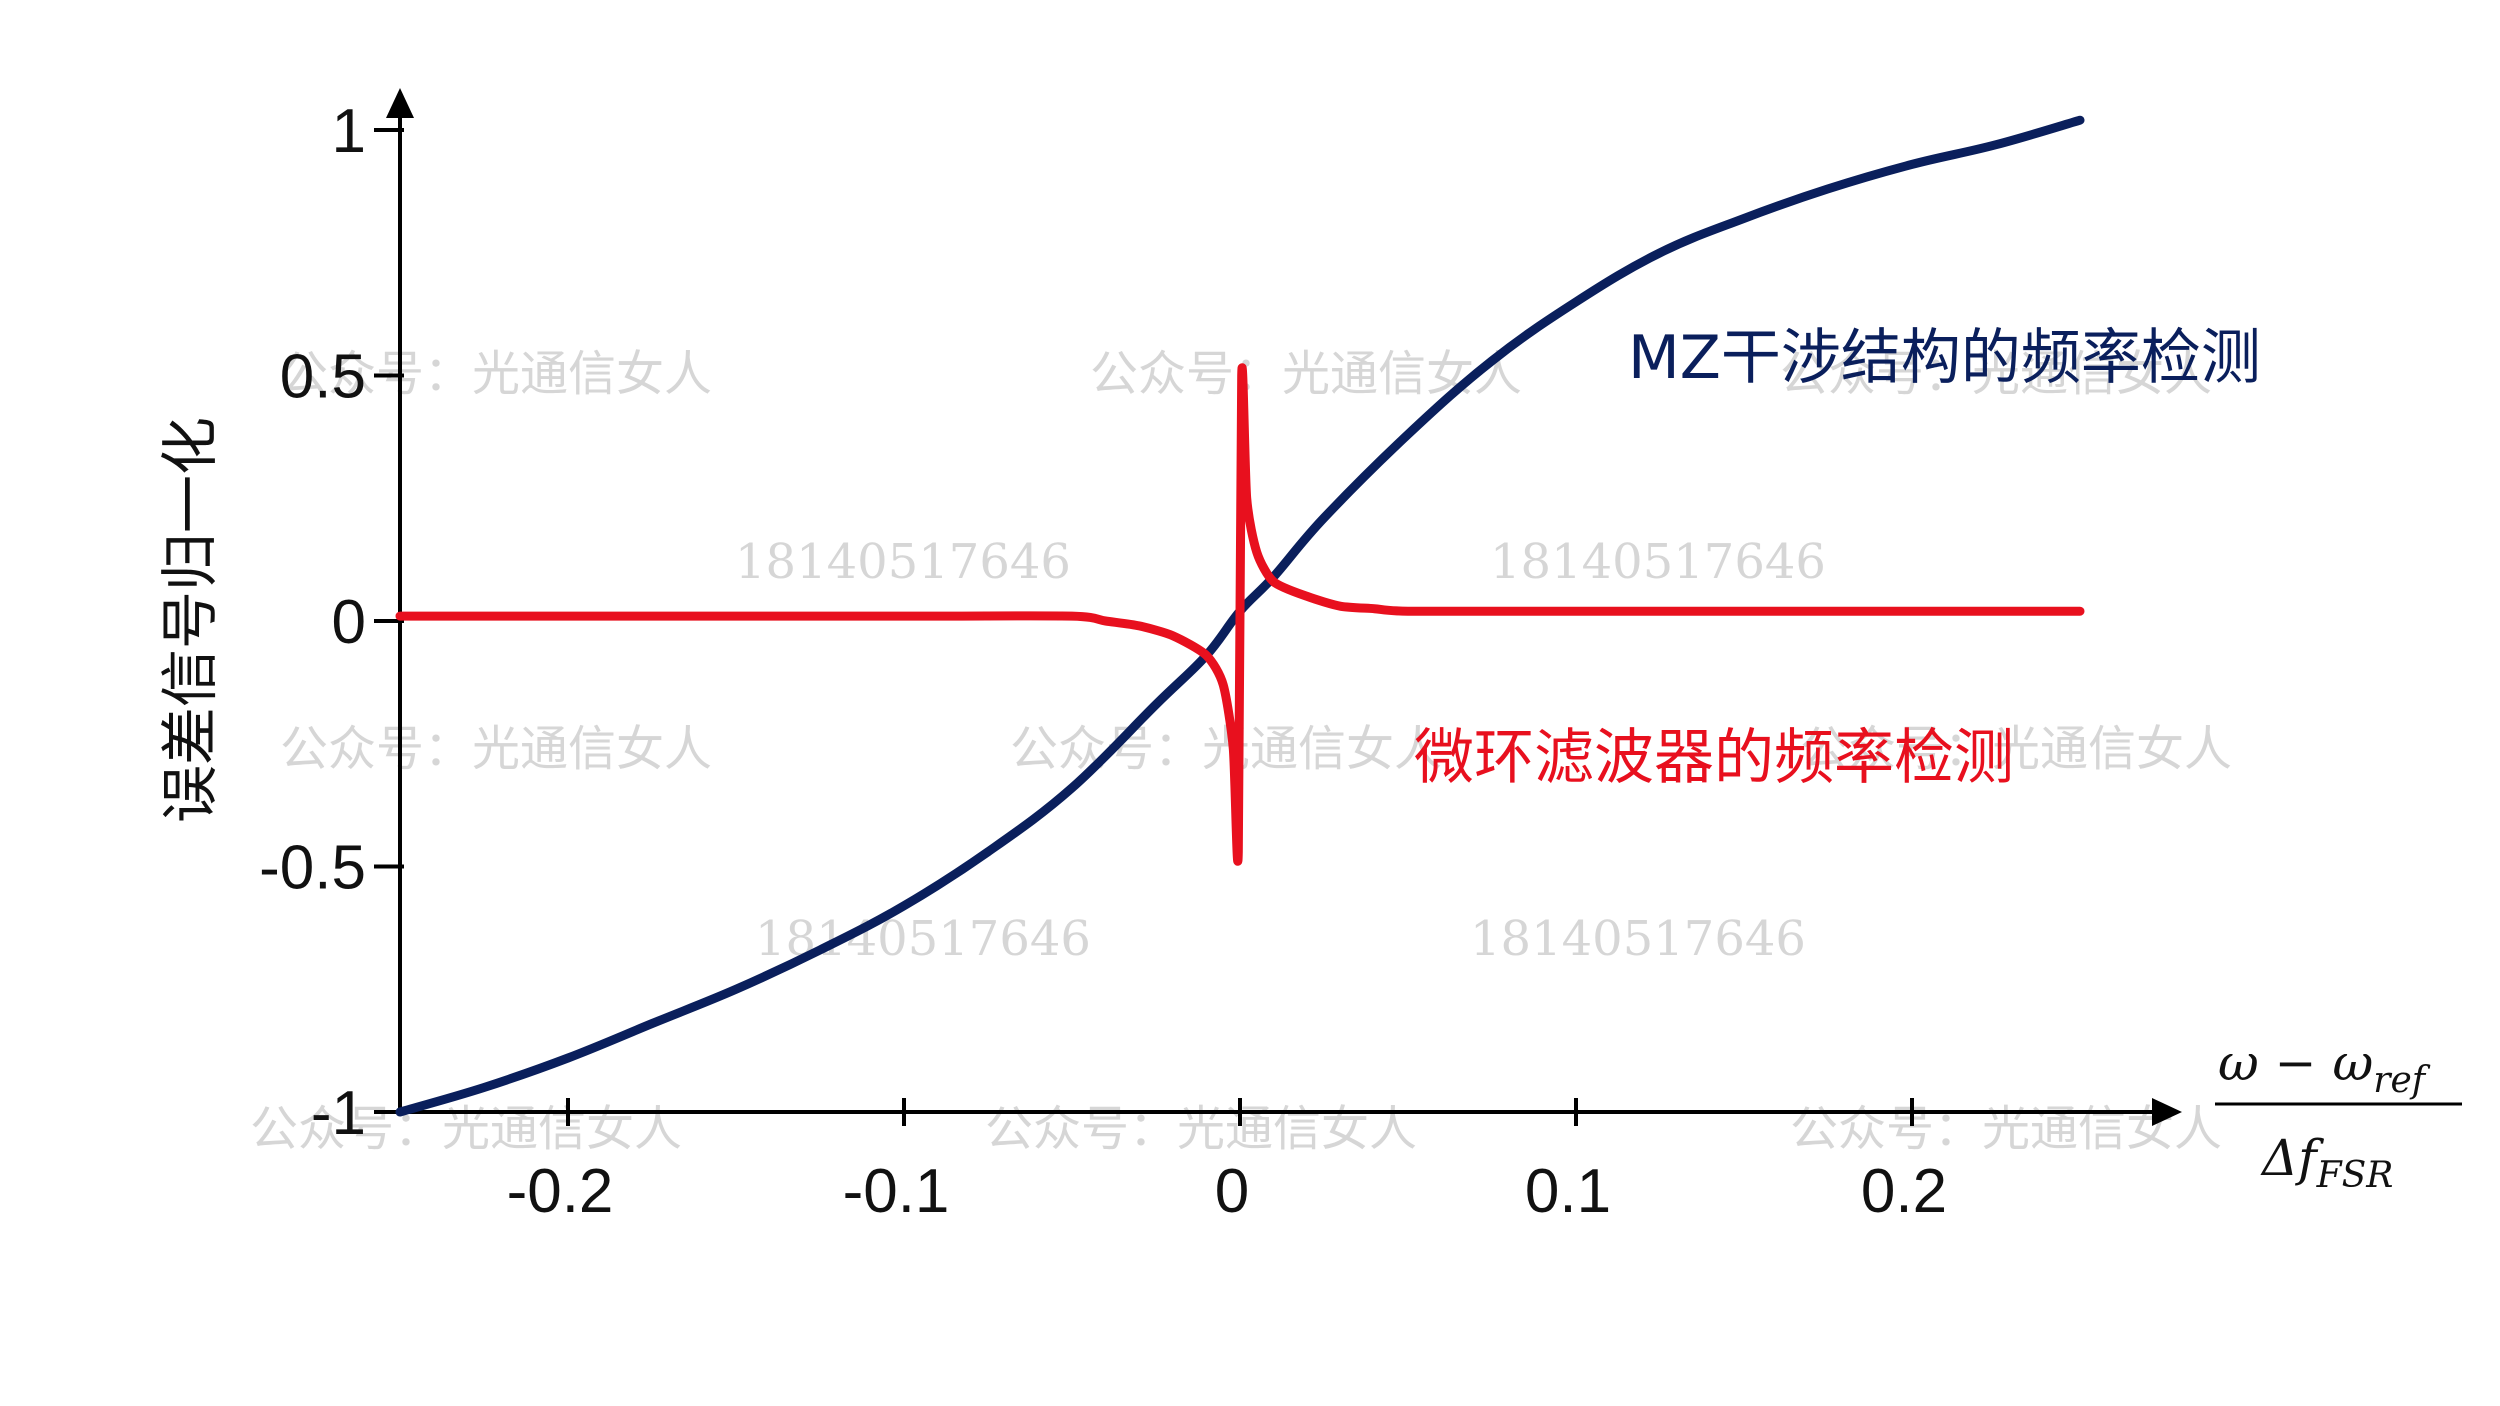 This screenshot has width=2500, height=1406. Describe the element at coordinates (2338, 1115) in the screenshot. I see `x-axis-label: ω − ωref ΔfFSR` at that location.